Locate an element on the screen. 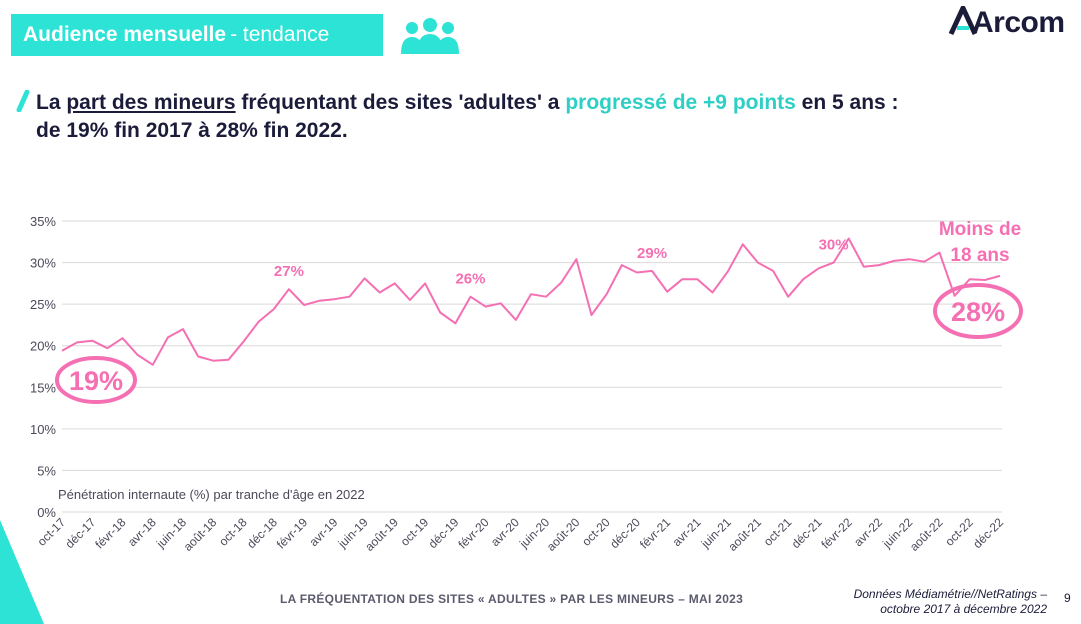 The height and width of the screenshot is (624, 1081). series-label-line-1: Moins de is located at coordinates (980, 229).